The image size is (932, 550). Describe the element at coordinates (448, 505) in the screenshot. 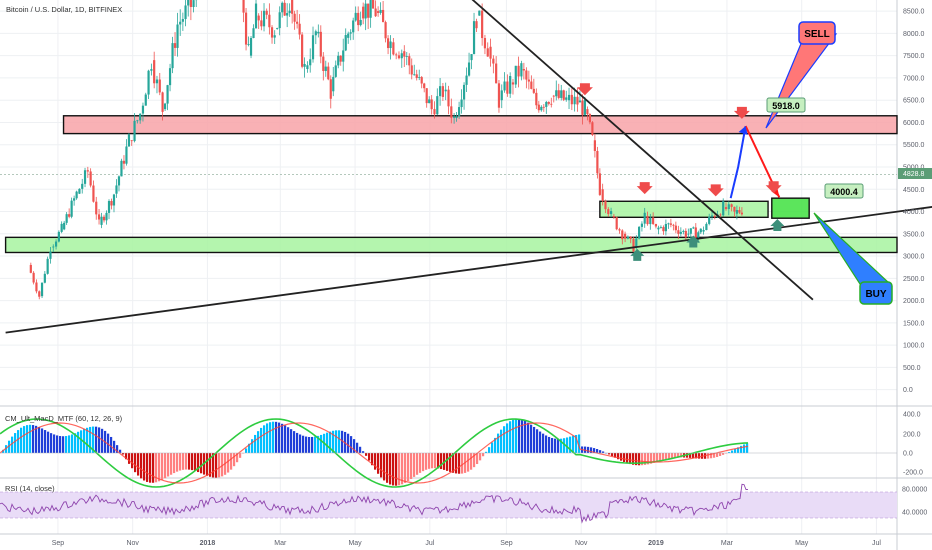

I see `rsi-band` at that location.